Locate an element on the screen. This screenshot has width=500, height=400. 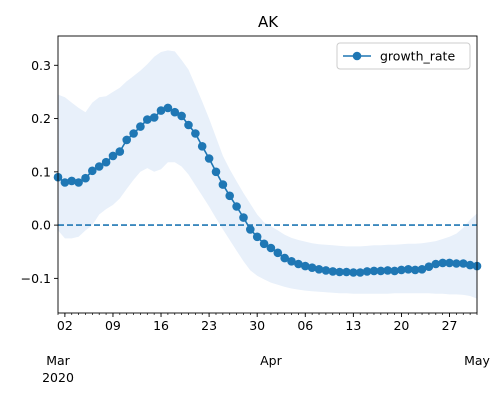
x-month-label: May is located at coordinates (477, 360).